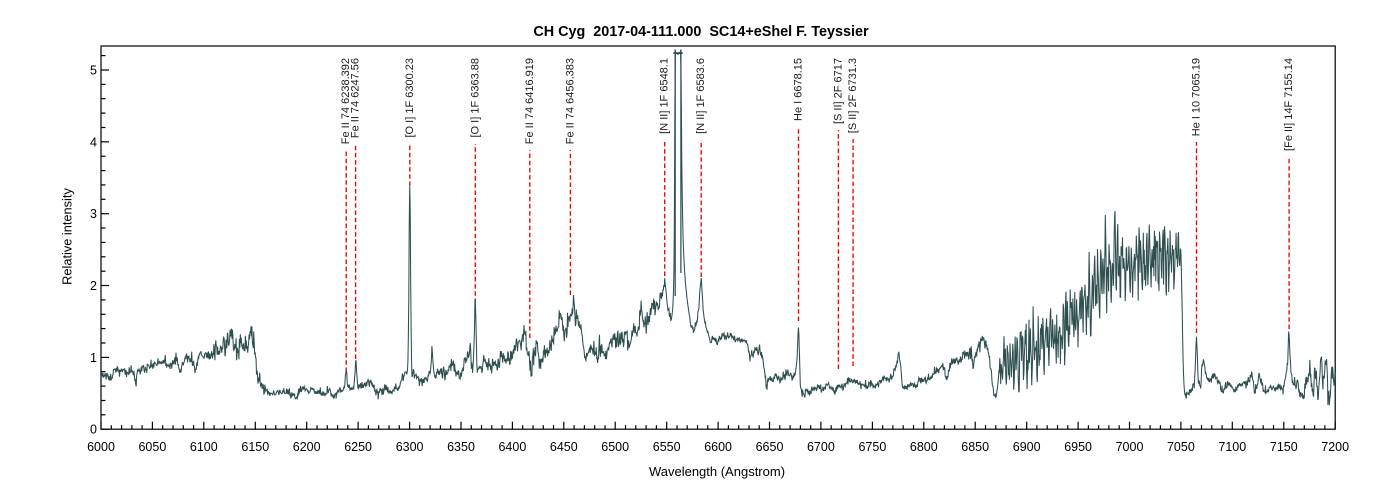  What do you see at coordinates (93, 358) in the screenshot?
I see `svg-text: 1` at bounding box center [93, 358].